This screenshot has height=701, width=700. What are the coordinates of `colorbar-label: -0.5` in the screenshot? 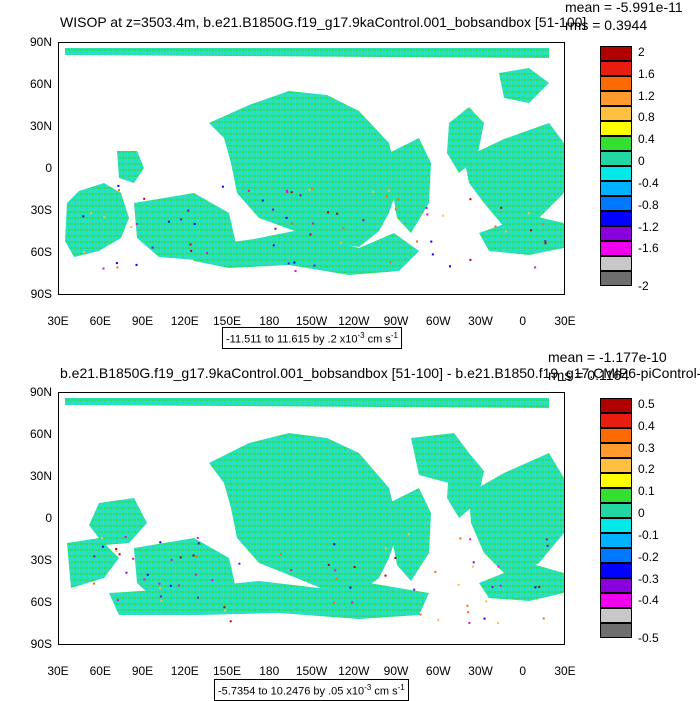 It's located at (648, 638).